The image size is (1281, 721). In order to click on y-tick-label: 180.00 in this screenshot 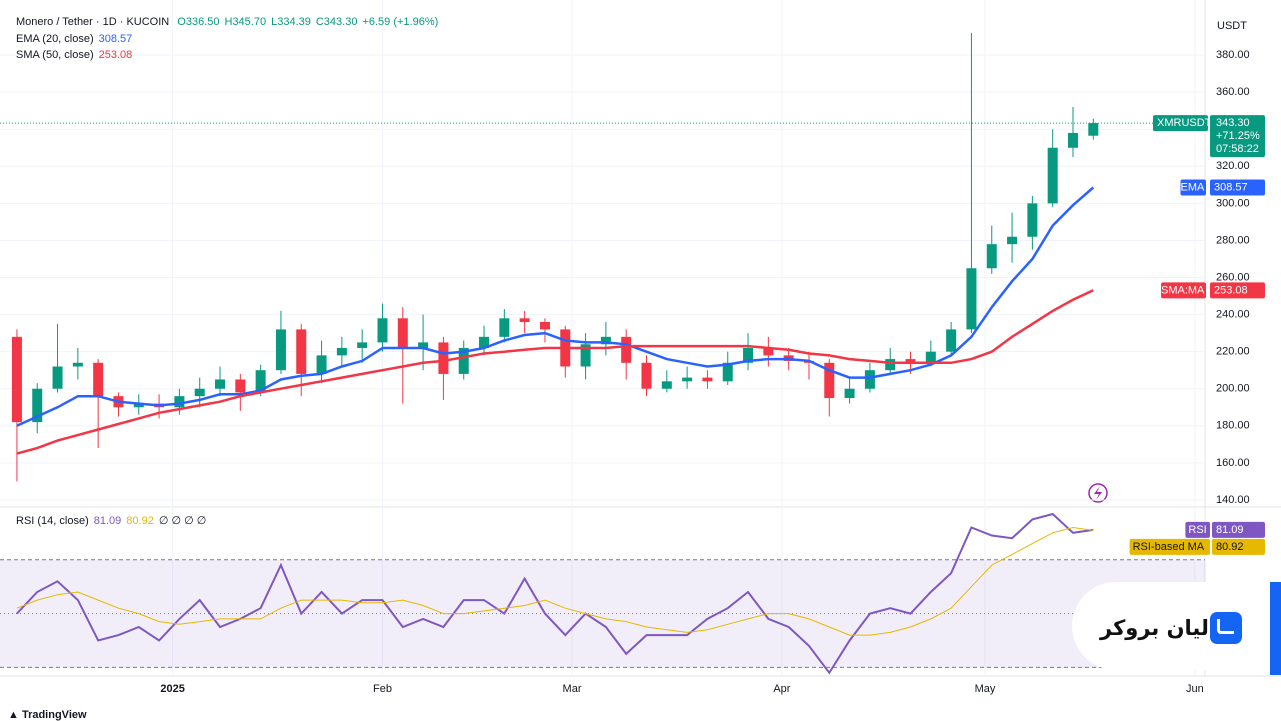, I will do `click(1233, 426)`.